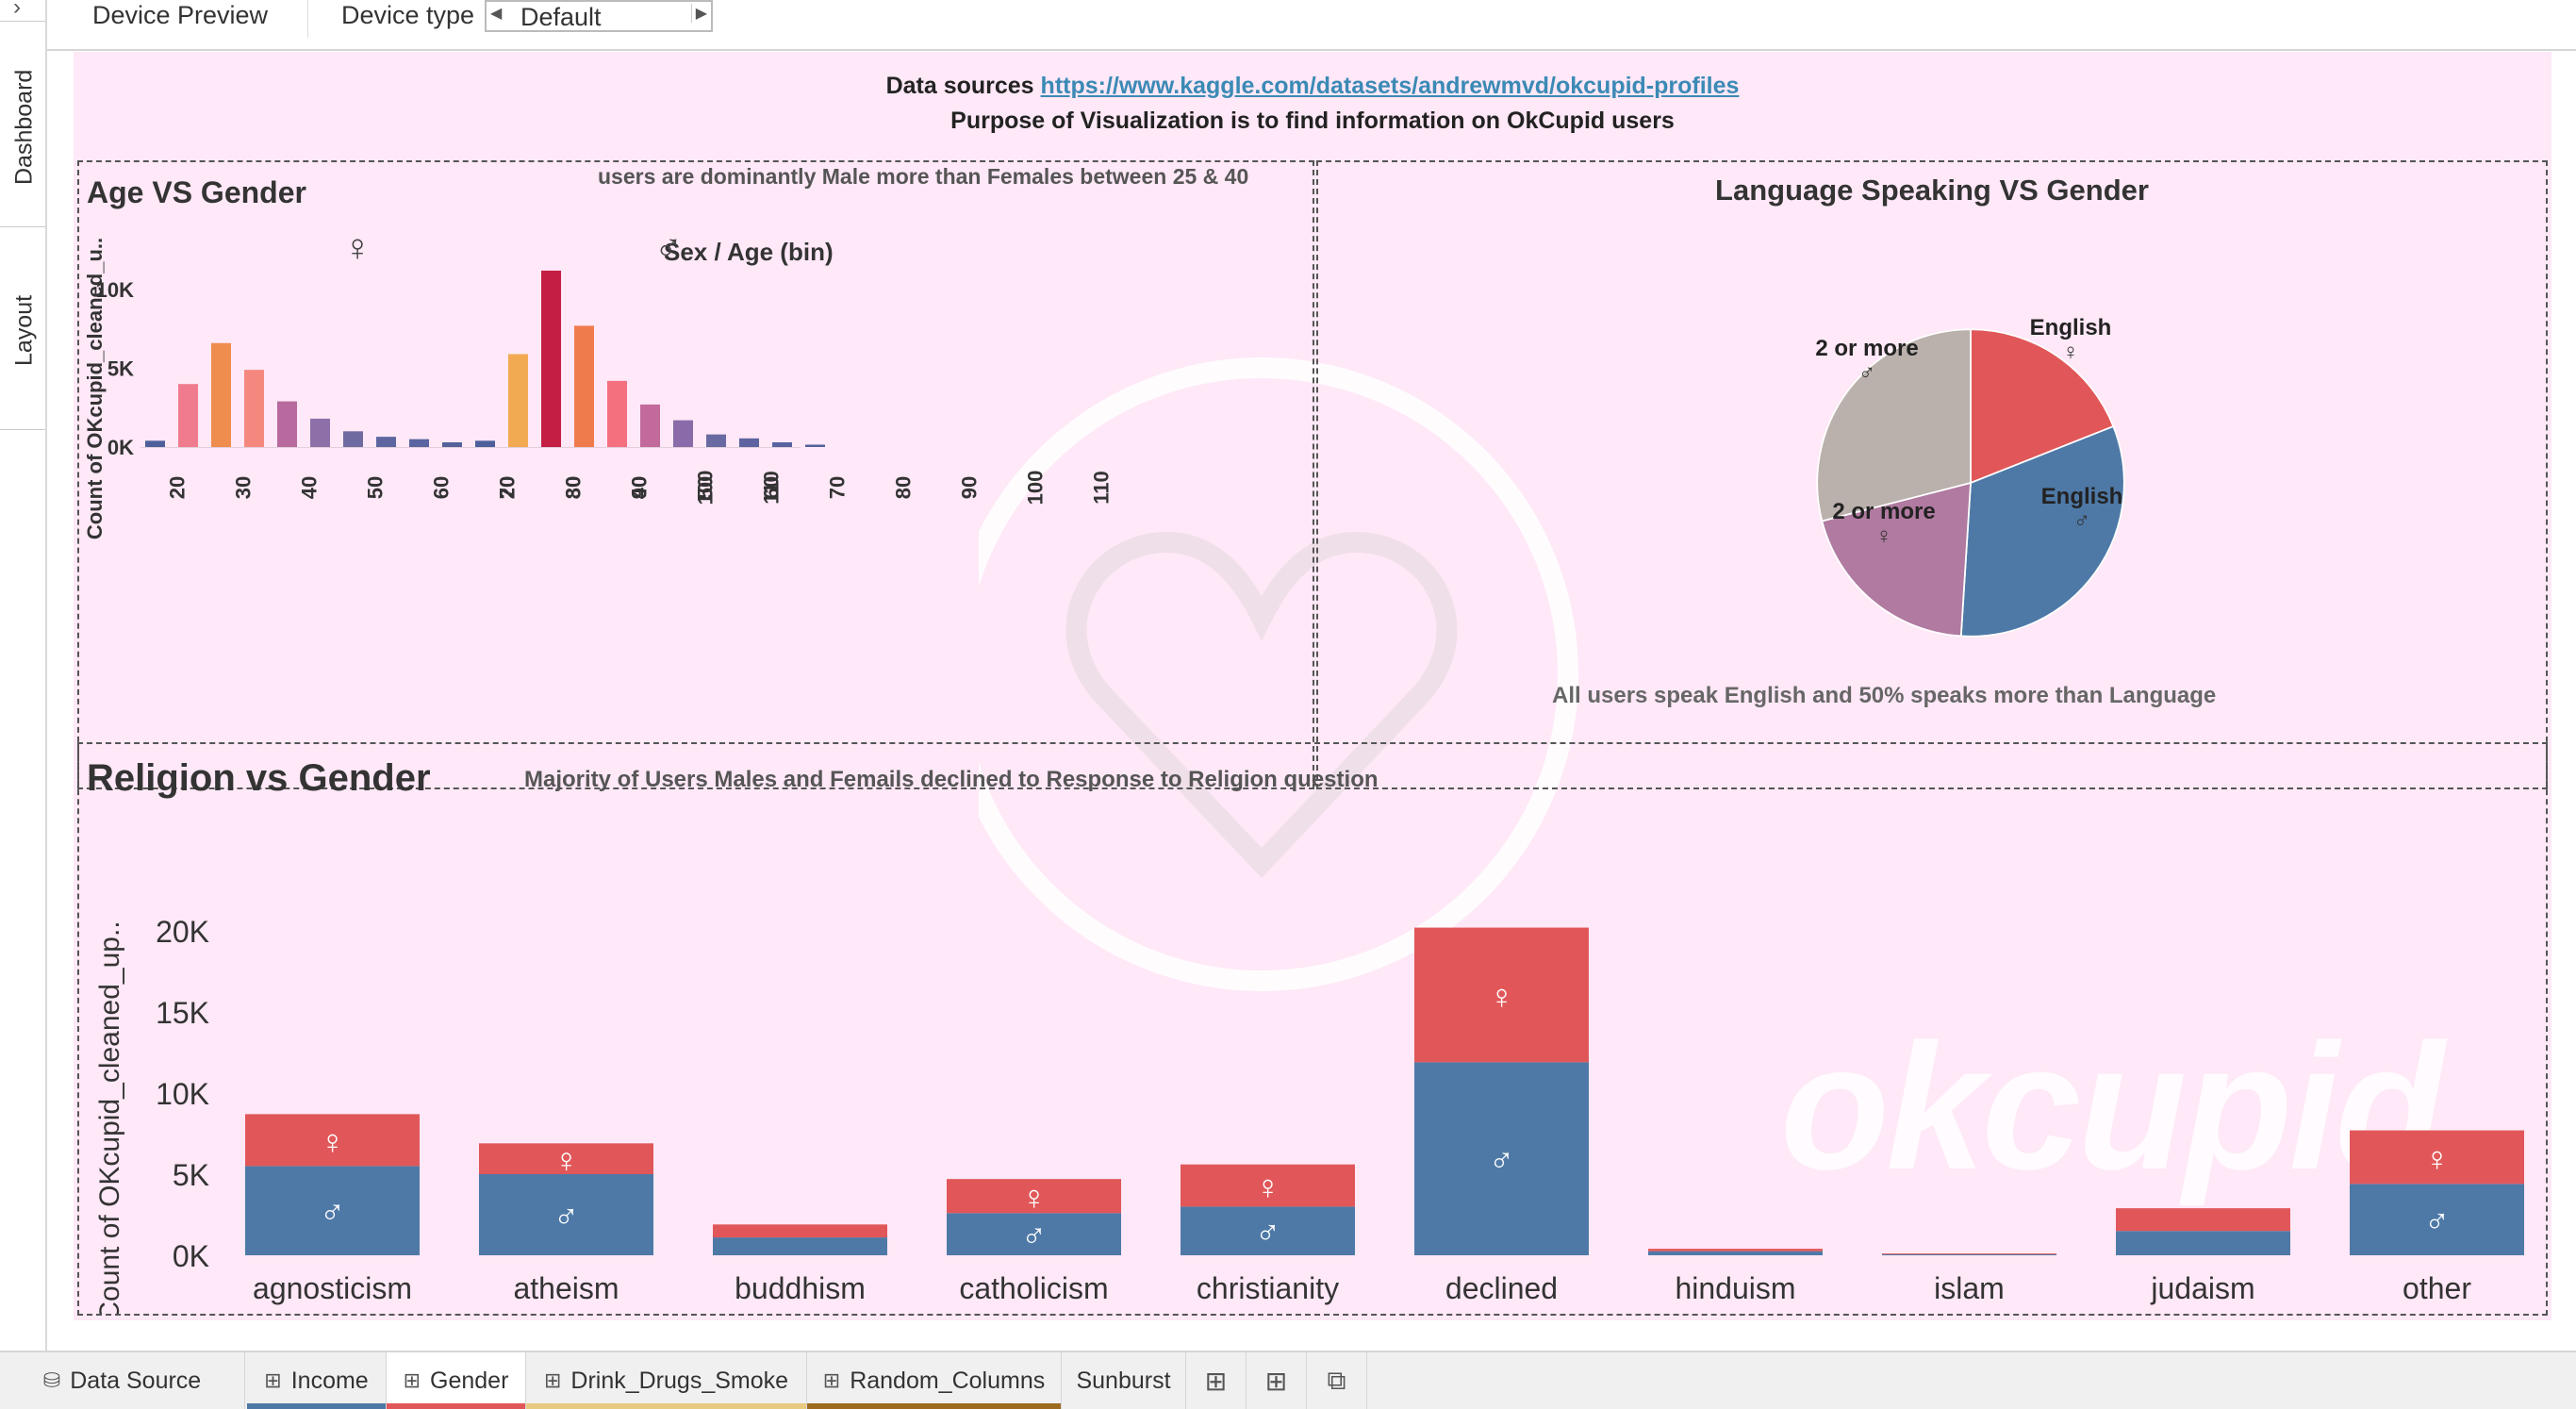  Describe the element at coordinates (24, 330) in the screenshot. I see `sidebar-tab-layout: Layout` at that location.